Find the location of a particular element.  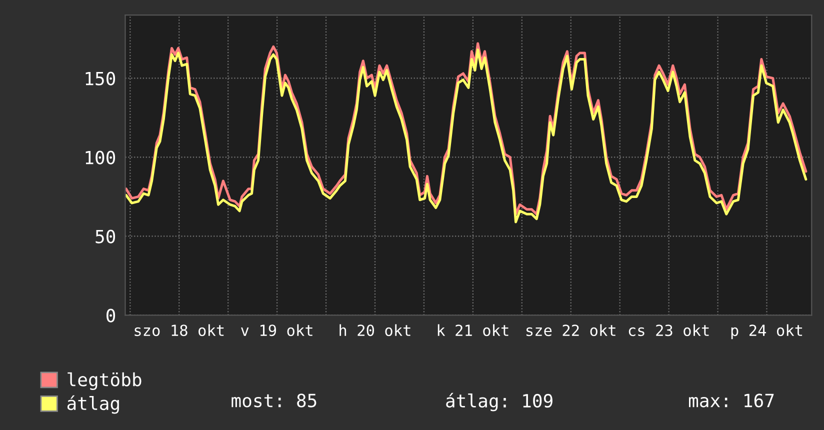

x-tick-label: p 24 okt is located at coordinates (766, 332).